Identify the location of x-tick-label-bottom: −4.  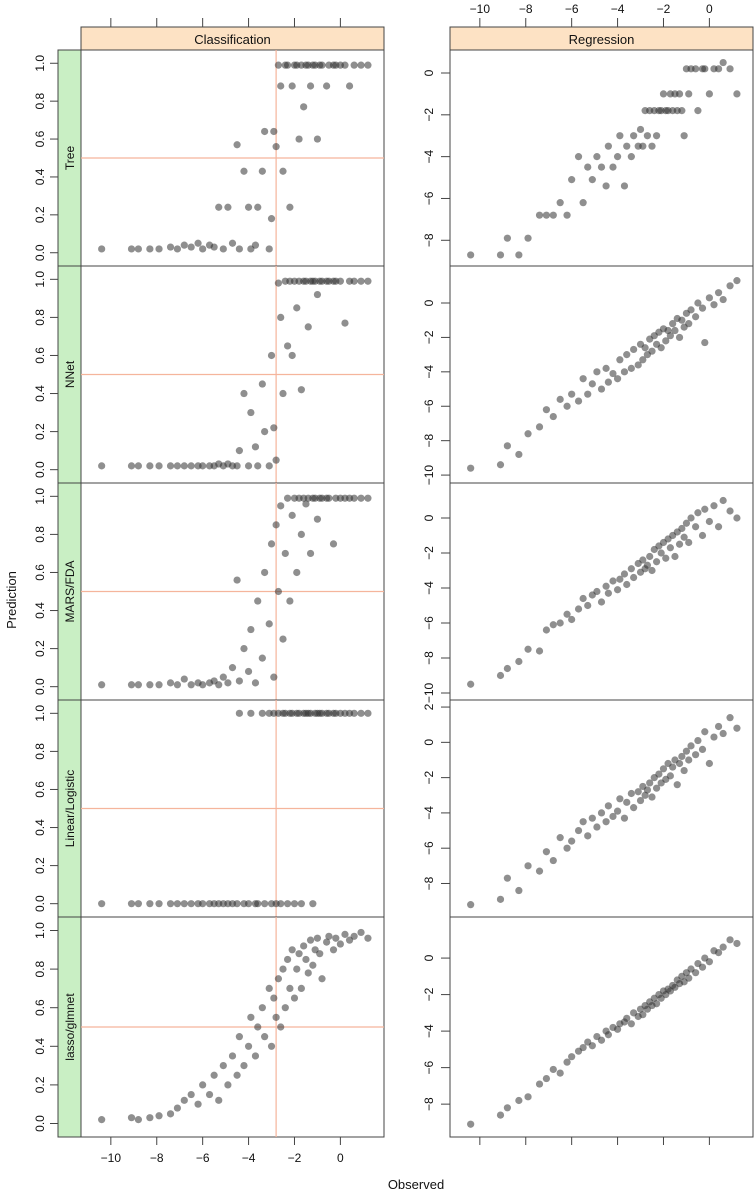
(249, 1158).